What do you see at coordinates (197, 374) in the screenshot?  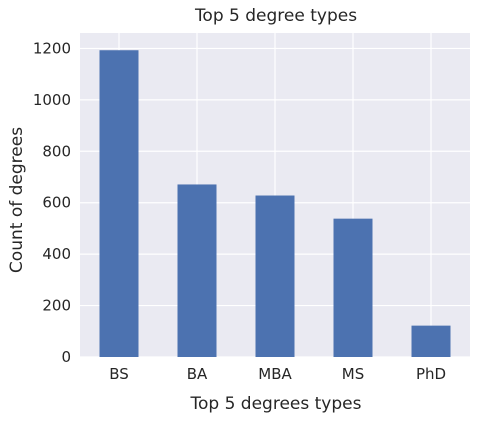 I see `x-tick-label: BA` at bounding box center [197, 374].